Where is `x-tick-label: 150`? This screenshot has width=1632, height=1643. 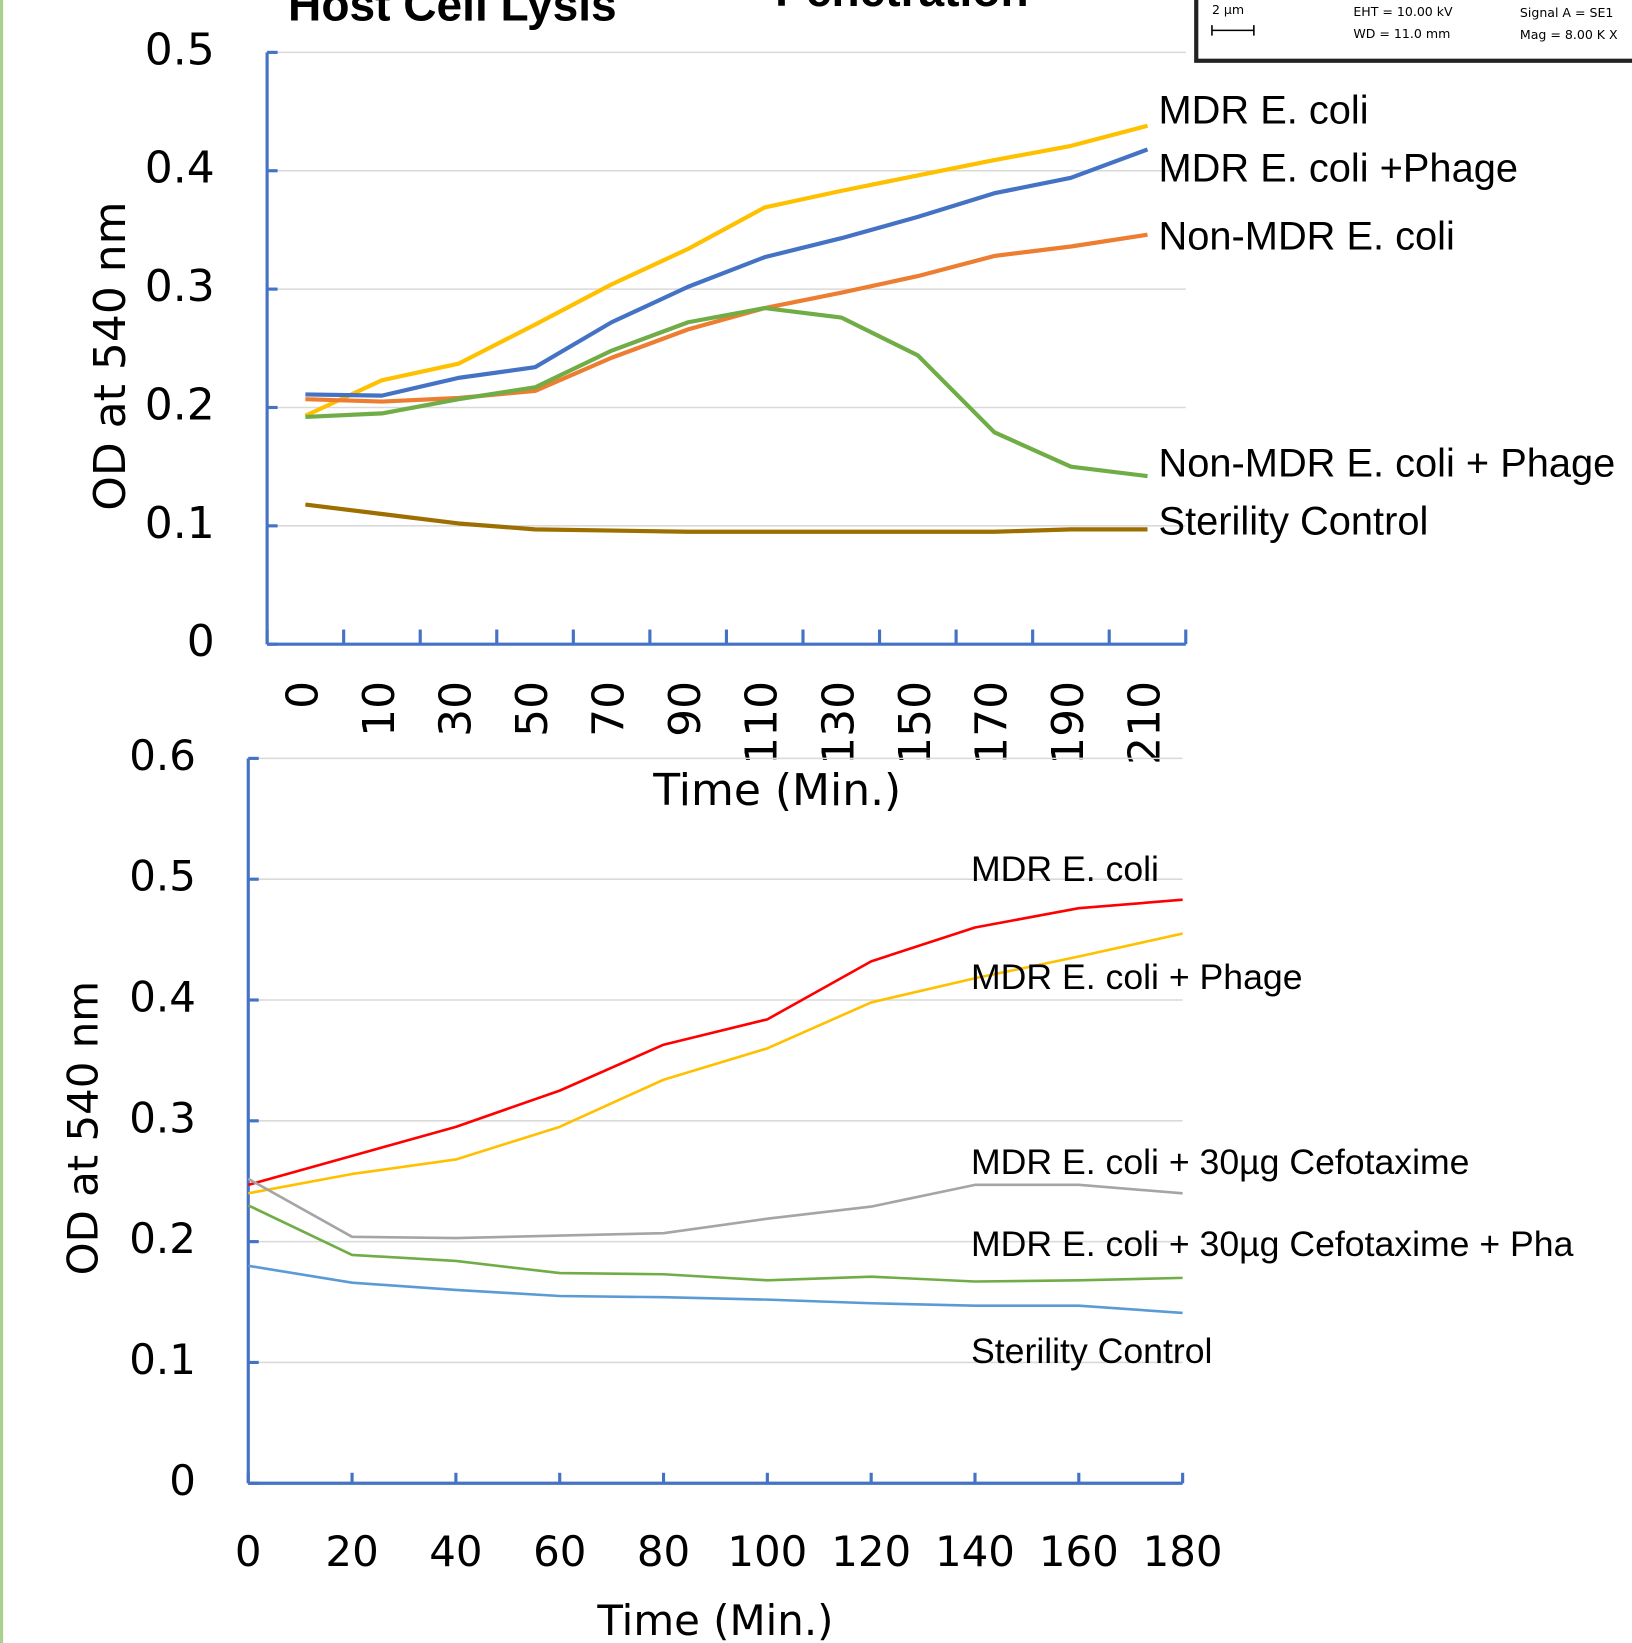
x-tick-label: 150 is located at coordinates (915, 723).